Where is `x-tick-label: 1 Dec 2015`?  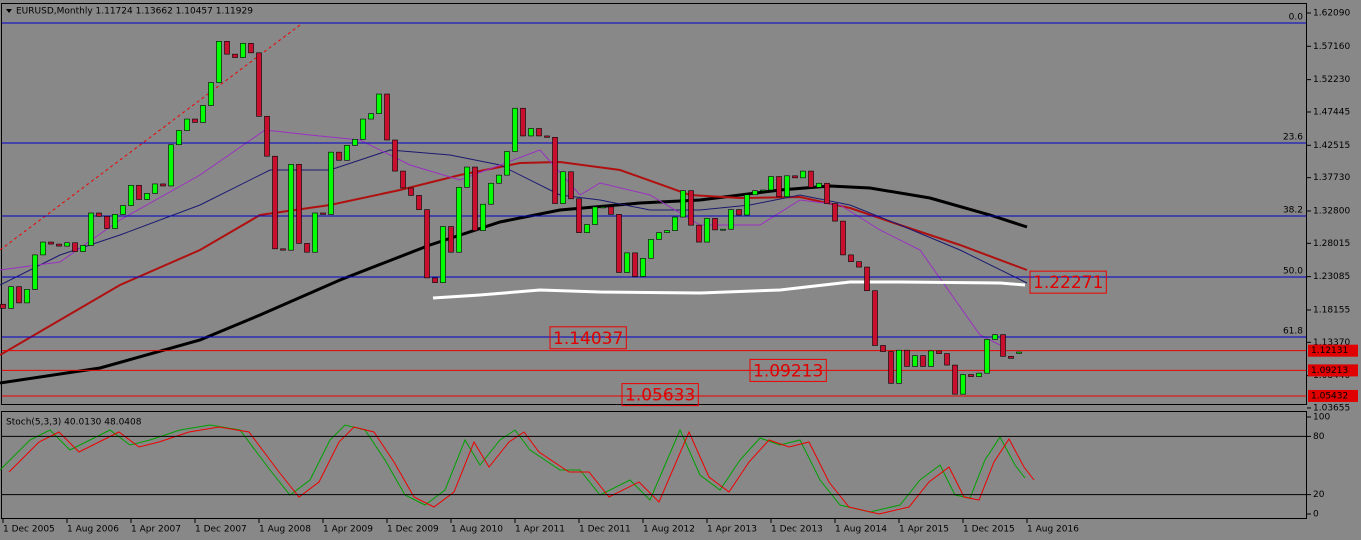 x-tick-label: 1 Dec 2015 is located at coordinates (989, 530).